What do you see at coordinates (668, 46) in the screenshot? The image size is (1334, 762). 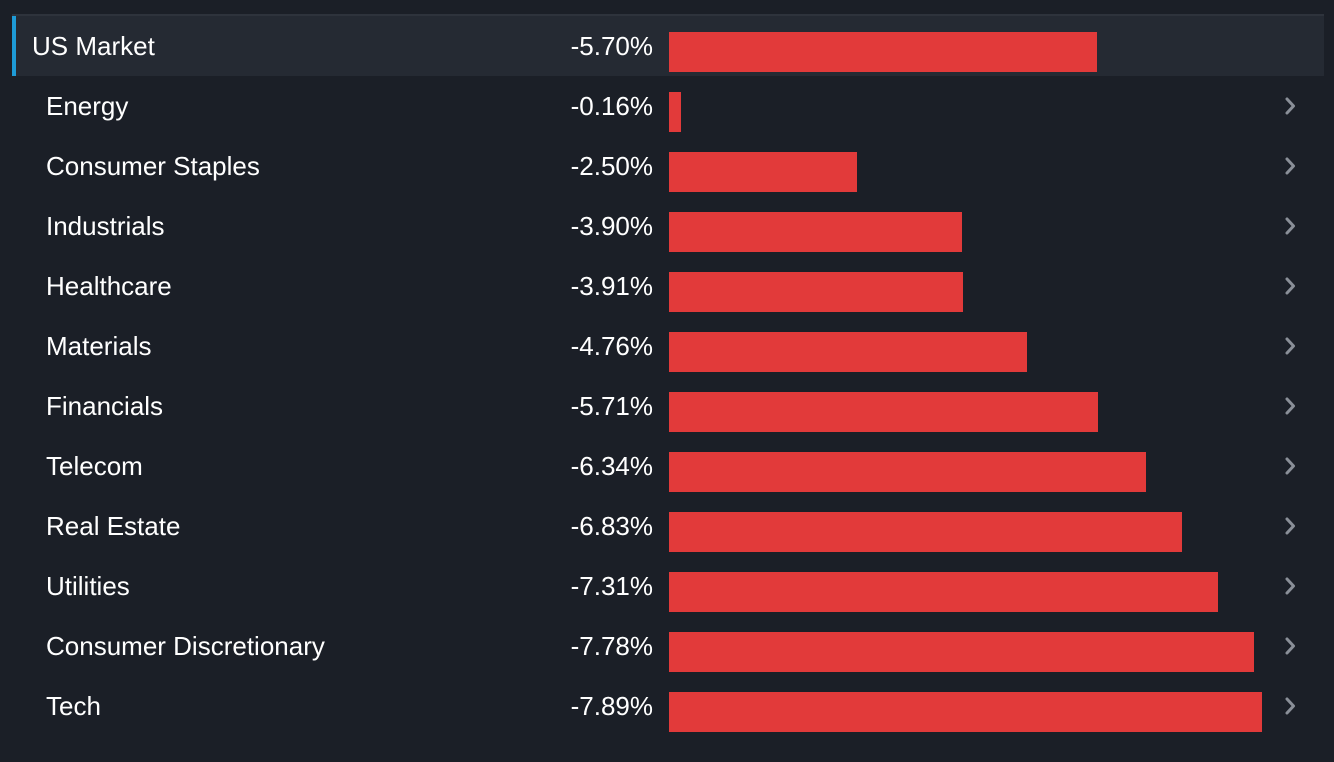 I see `market-row: US Market -5.70%` at bounding box center [668, 46].